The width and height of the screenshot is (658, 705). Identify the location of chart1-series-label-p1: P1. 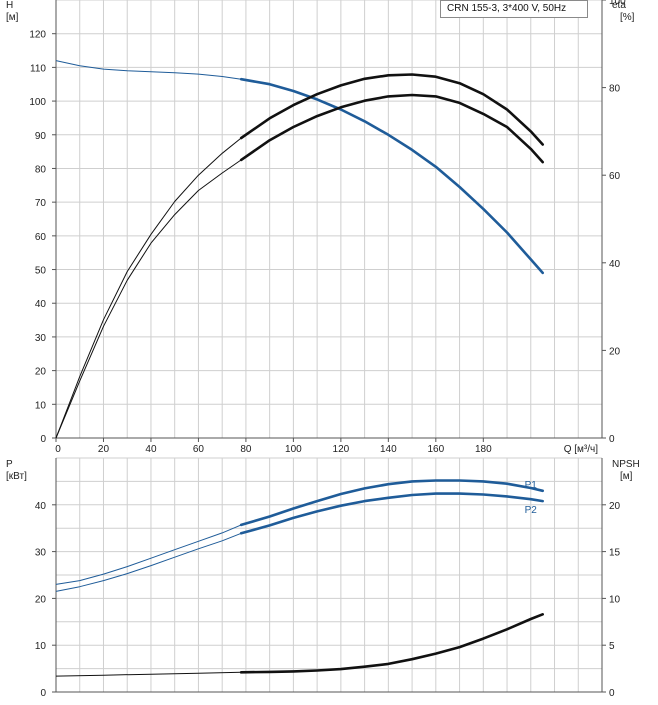
(531, 485).